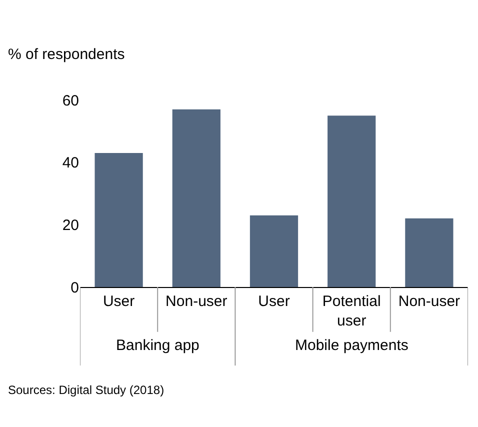 This screenshot has height=427, width=478. What do you see at coordinates (158, 345) in the screenshot?
I see `text: Banking app` at bounding box center [158, 345].